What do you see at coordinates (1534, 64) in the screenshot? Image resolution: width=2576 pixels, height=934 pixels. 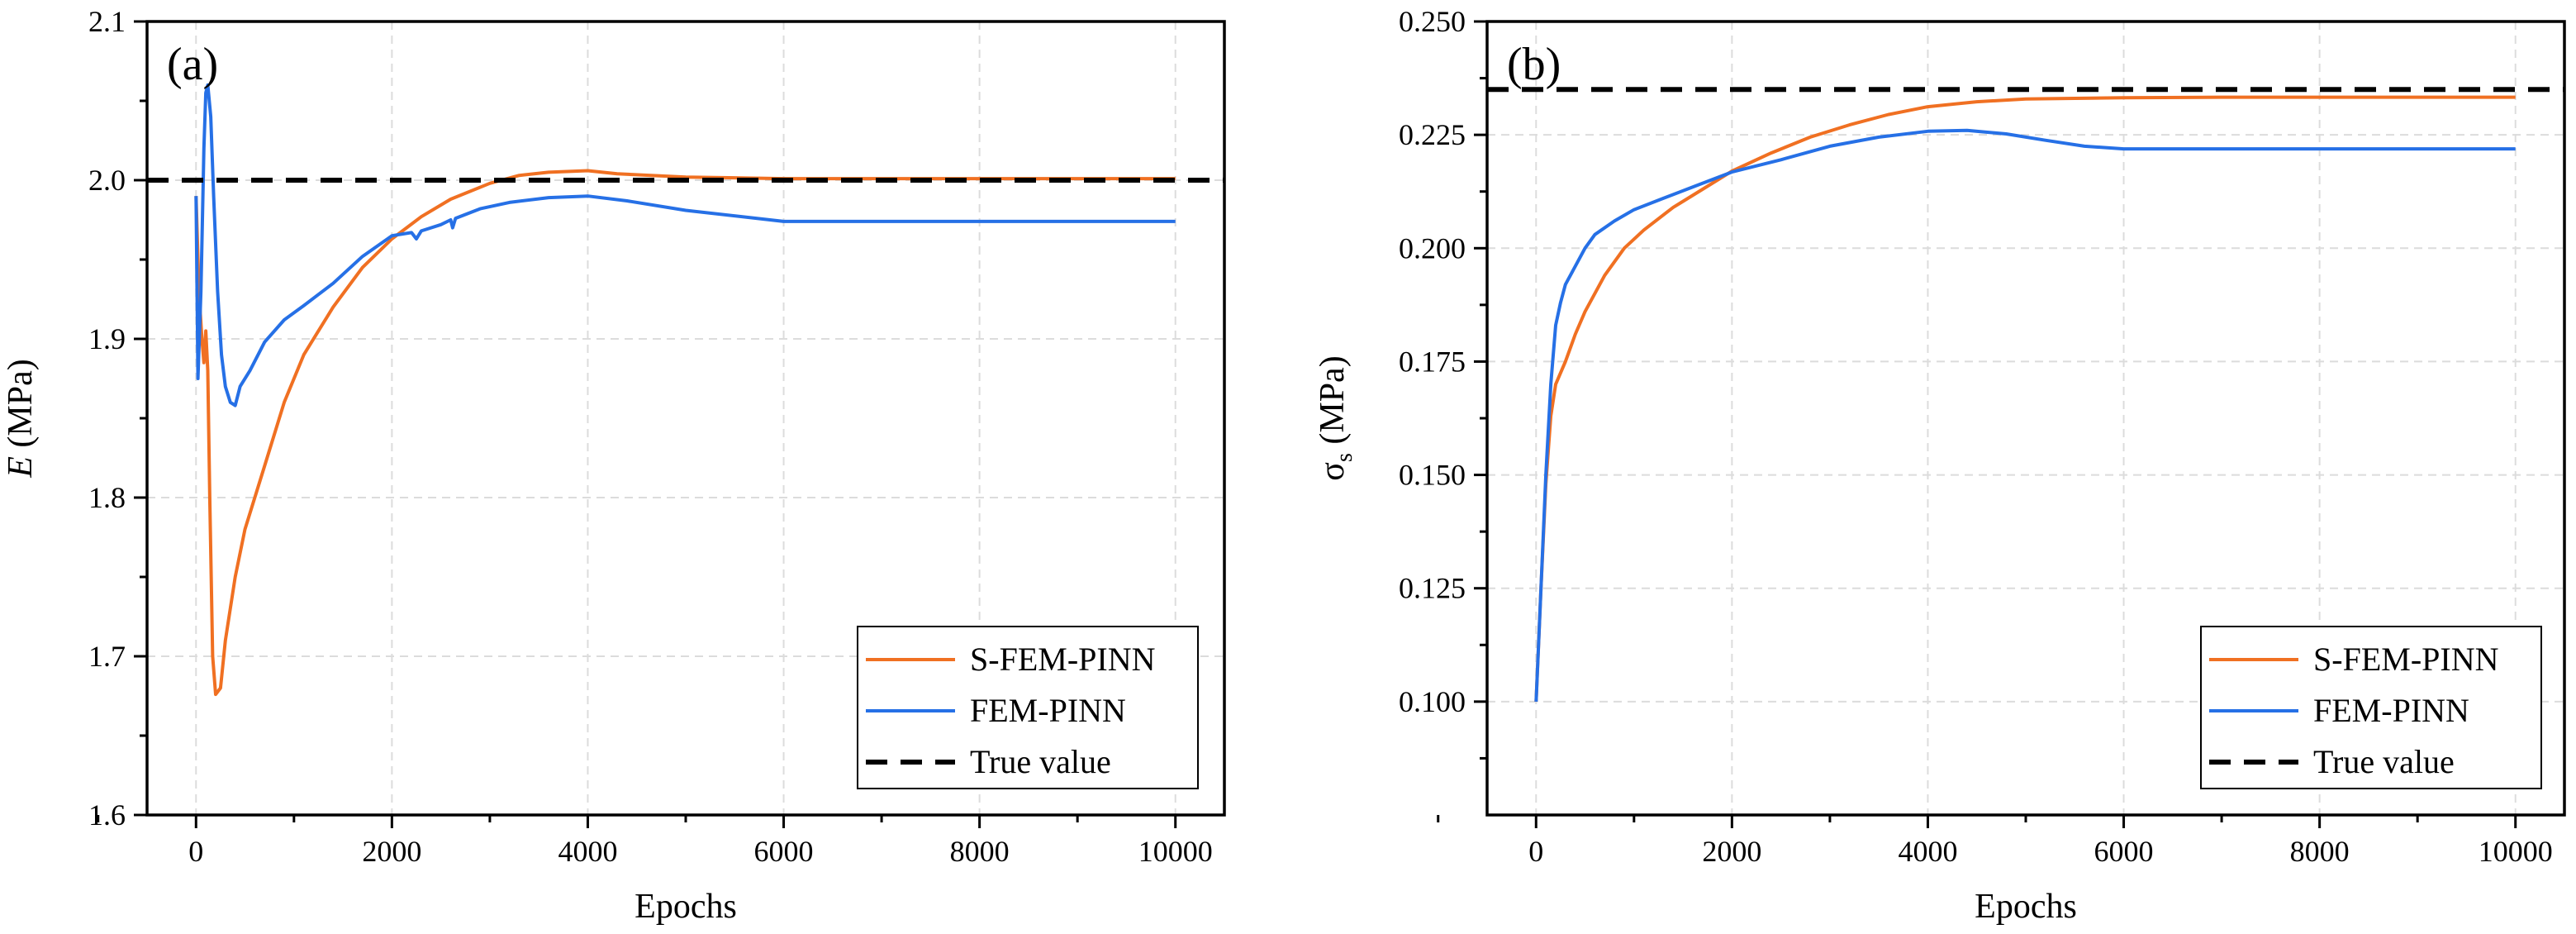 I see `panel-label: (b)` at bounding box center [1534, 64].